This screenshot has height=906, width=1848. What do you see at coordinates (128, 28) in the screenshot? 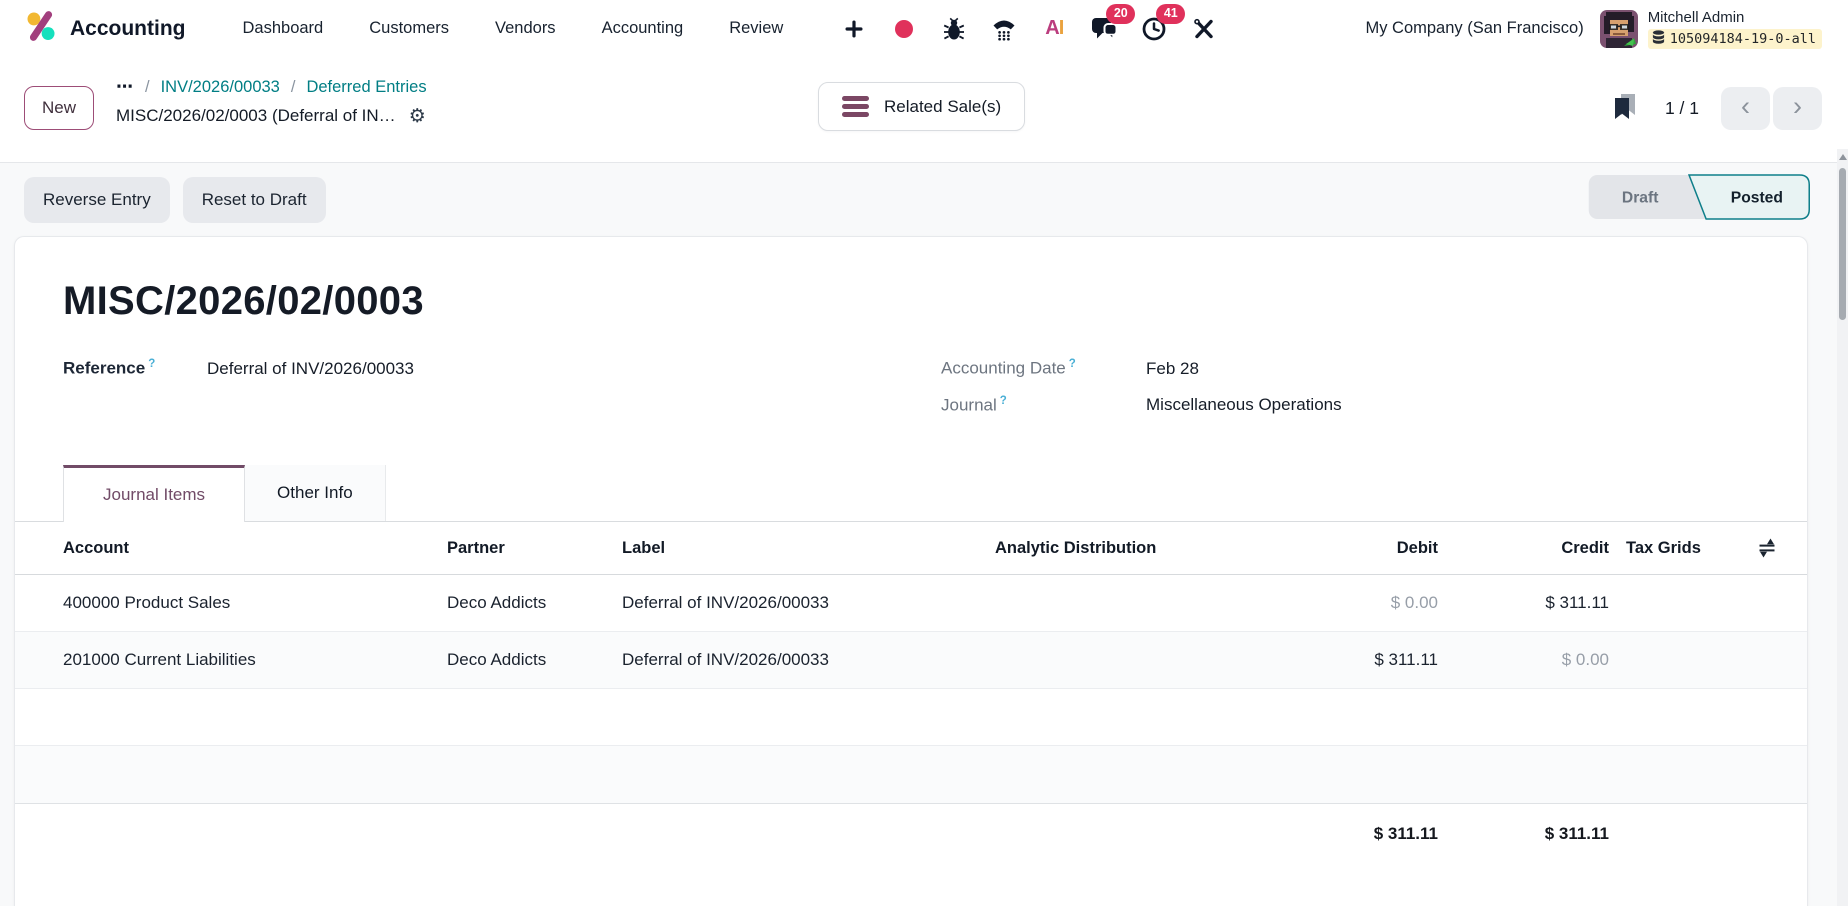
I see `app-name: Accounting` at bounding box center [128, 28].